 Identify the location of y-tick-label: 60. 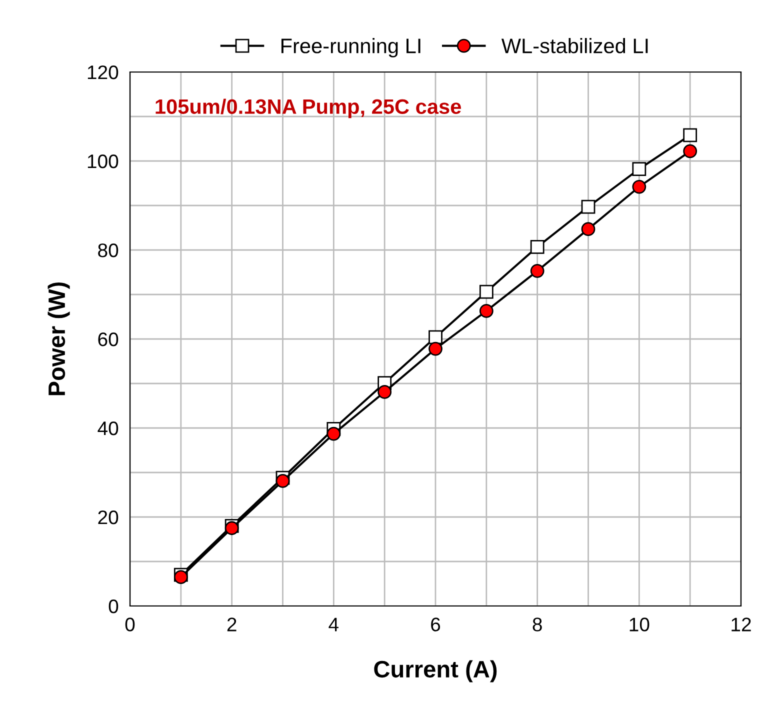
(108, 339).